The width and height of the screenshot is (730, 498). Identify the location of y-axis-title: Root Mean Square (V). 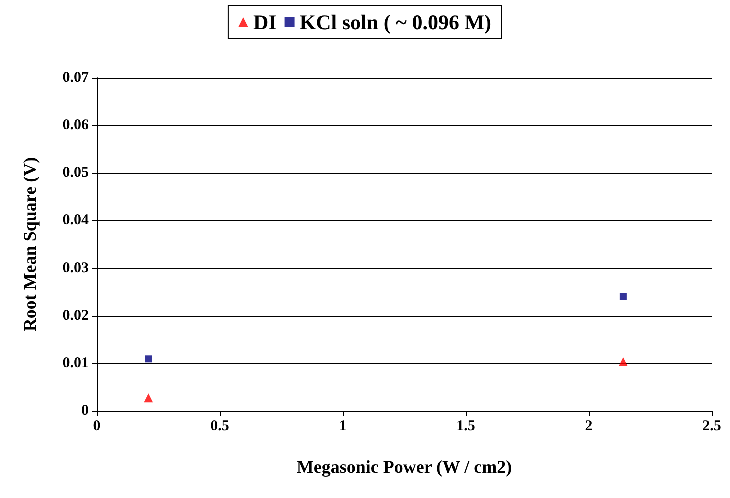
(30, 244).